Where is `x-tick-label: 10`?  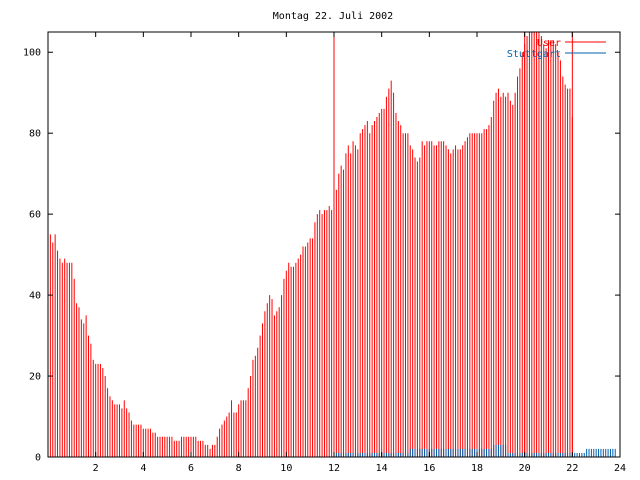
x-tick-label: 10 is located at coordinates (286, 468).